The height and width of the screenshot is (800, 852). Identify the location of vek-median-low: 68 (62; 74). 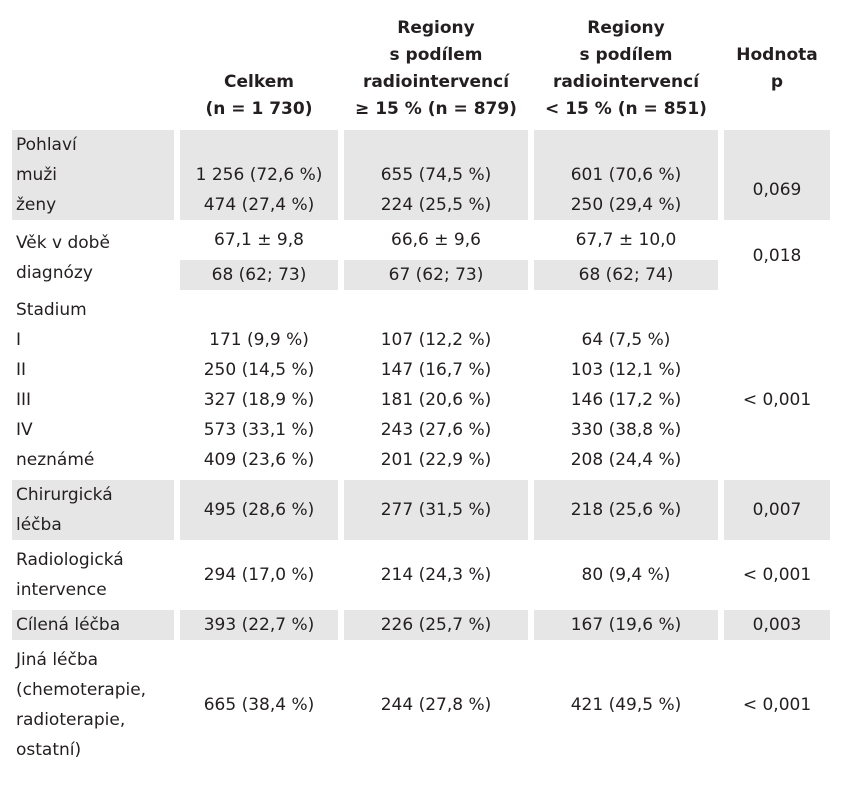
(626, 275).